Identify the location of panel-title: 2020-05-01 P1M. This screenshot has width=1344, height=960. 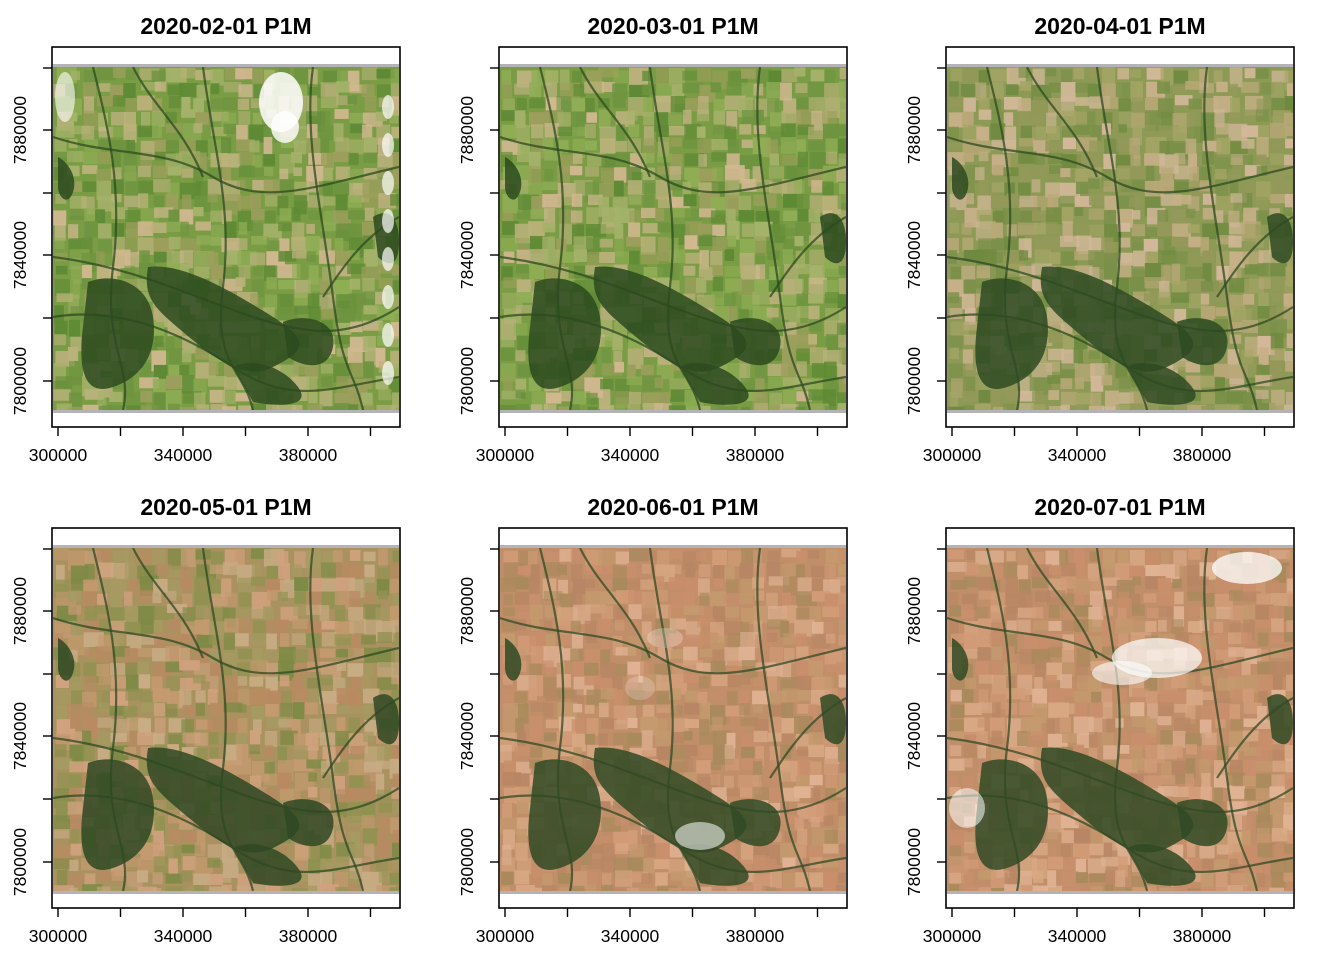
(225, 507).